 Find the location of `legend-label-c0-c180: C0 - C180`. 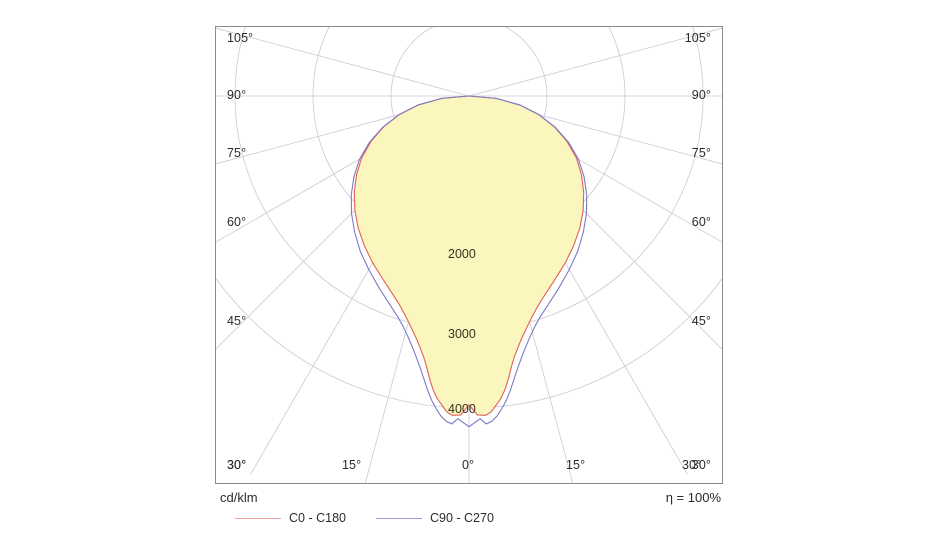

legend-label-c0-c180: C0 - C180 is located at coordinates (317, 518).